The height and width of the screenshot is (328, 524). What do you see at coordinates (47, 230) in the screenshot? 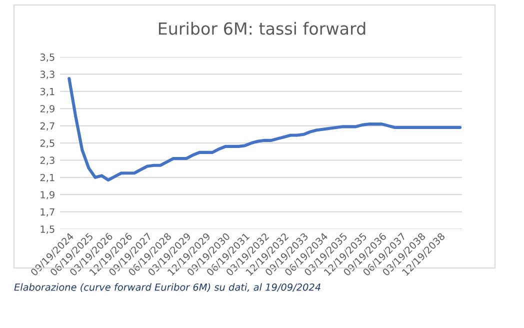
I see `y-tick-label: 1,5` at bounding box center [47, 230].